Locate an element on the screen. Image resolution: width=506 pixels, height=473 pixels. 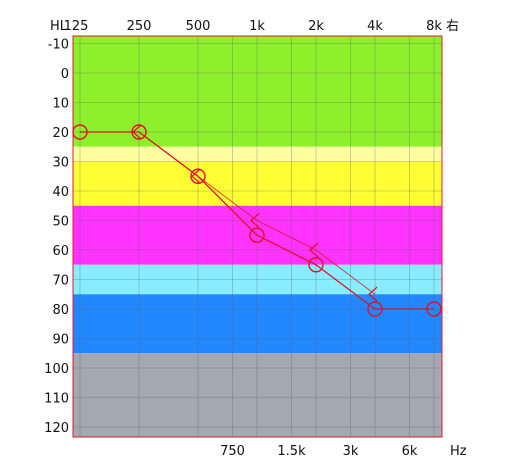
y-tick-label: 120 is located at coordinates (56, 428).